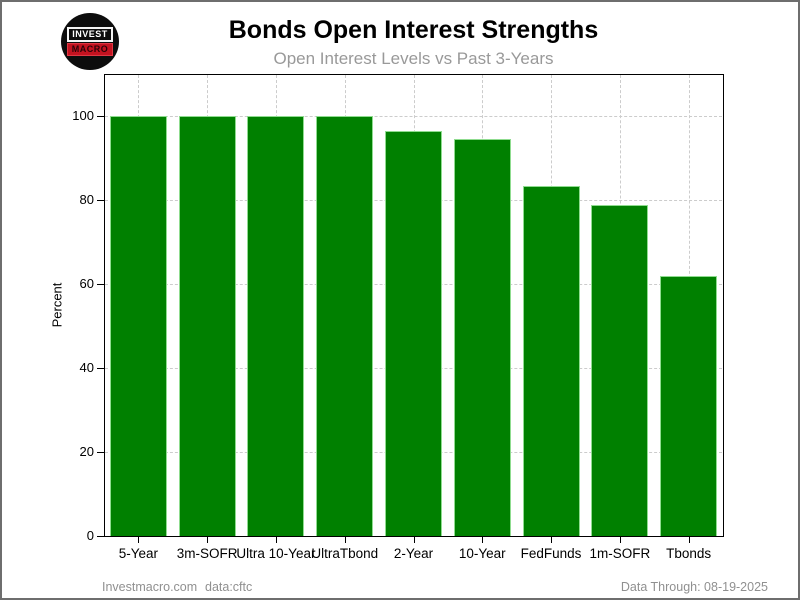 This screenshot has width=800, height=600. I want to click on x-tick-label: 10-Year, so click(482, 553).